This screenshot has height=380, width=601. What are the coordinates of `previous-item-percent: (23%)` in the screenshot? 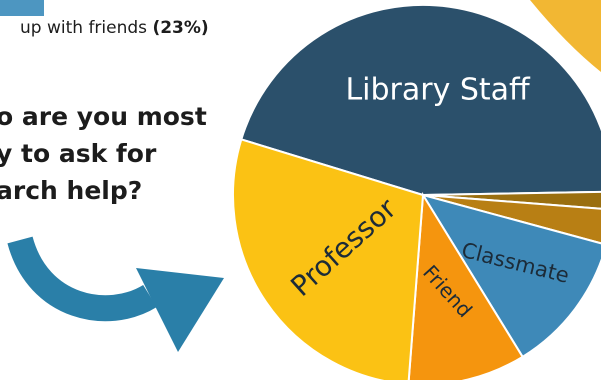 It's located at (180, 28).